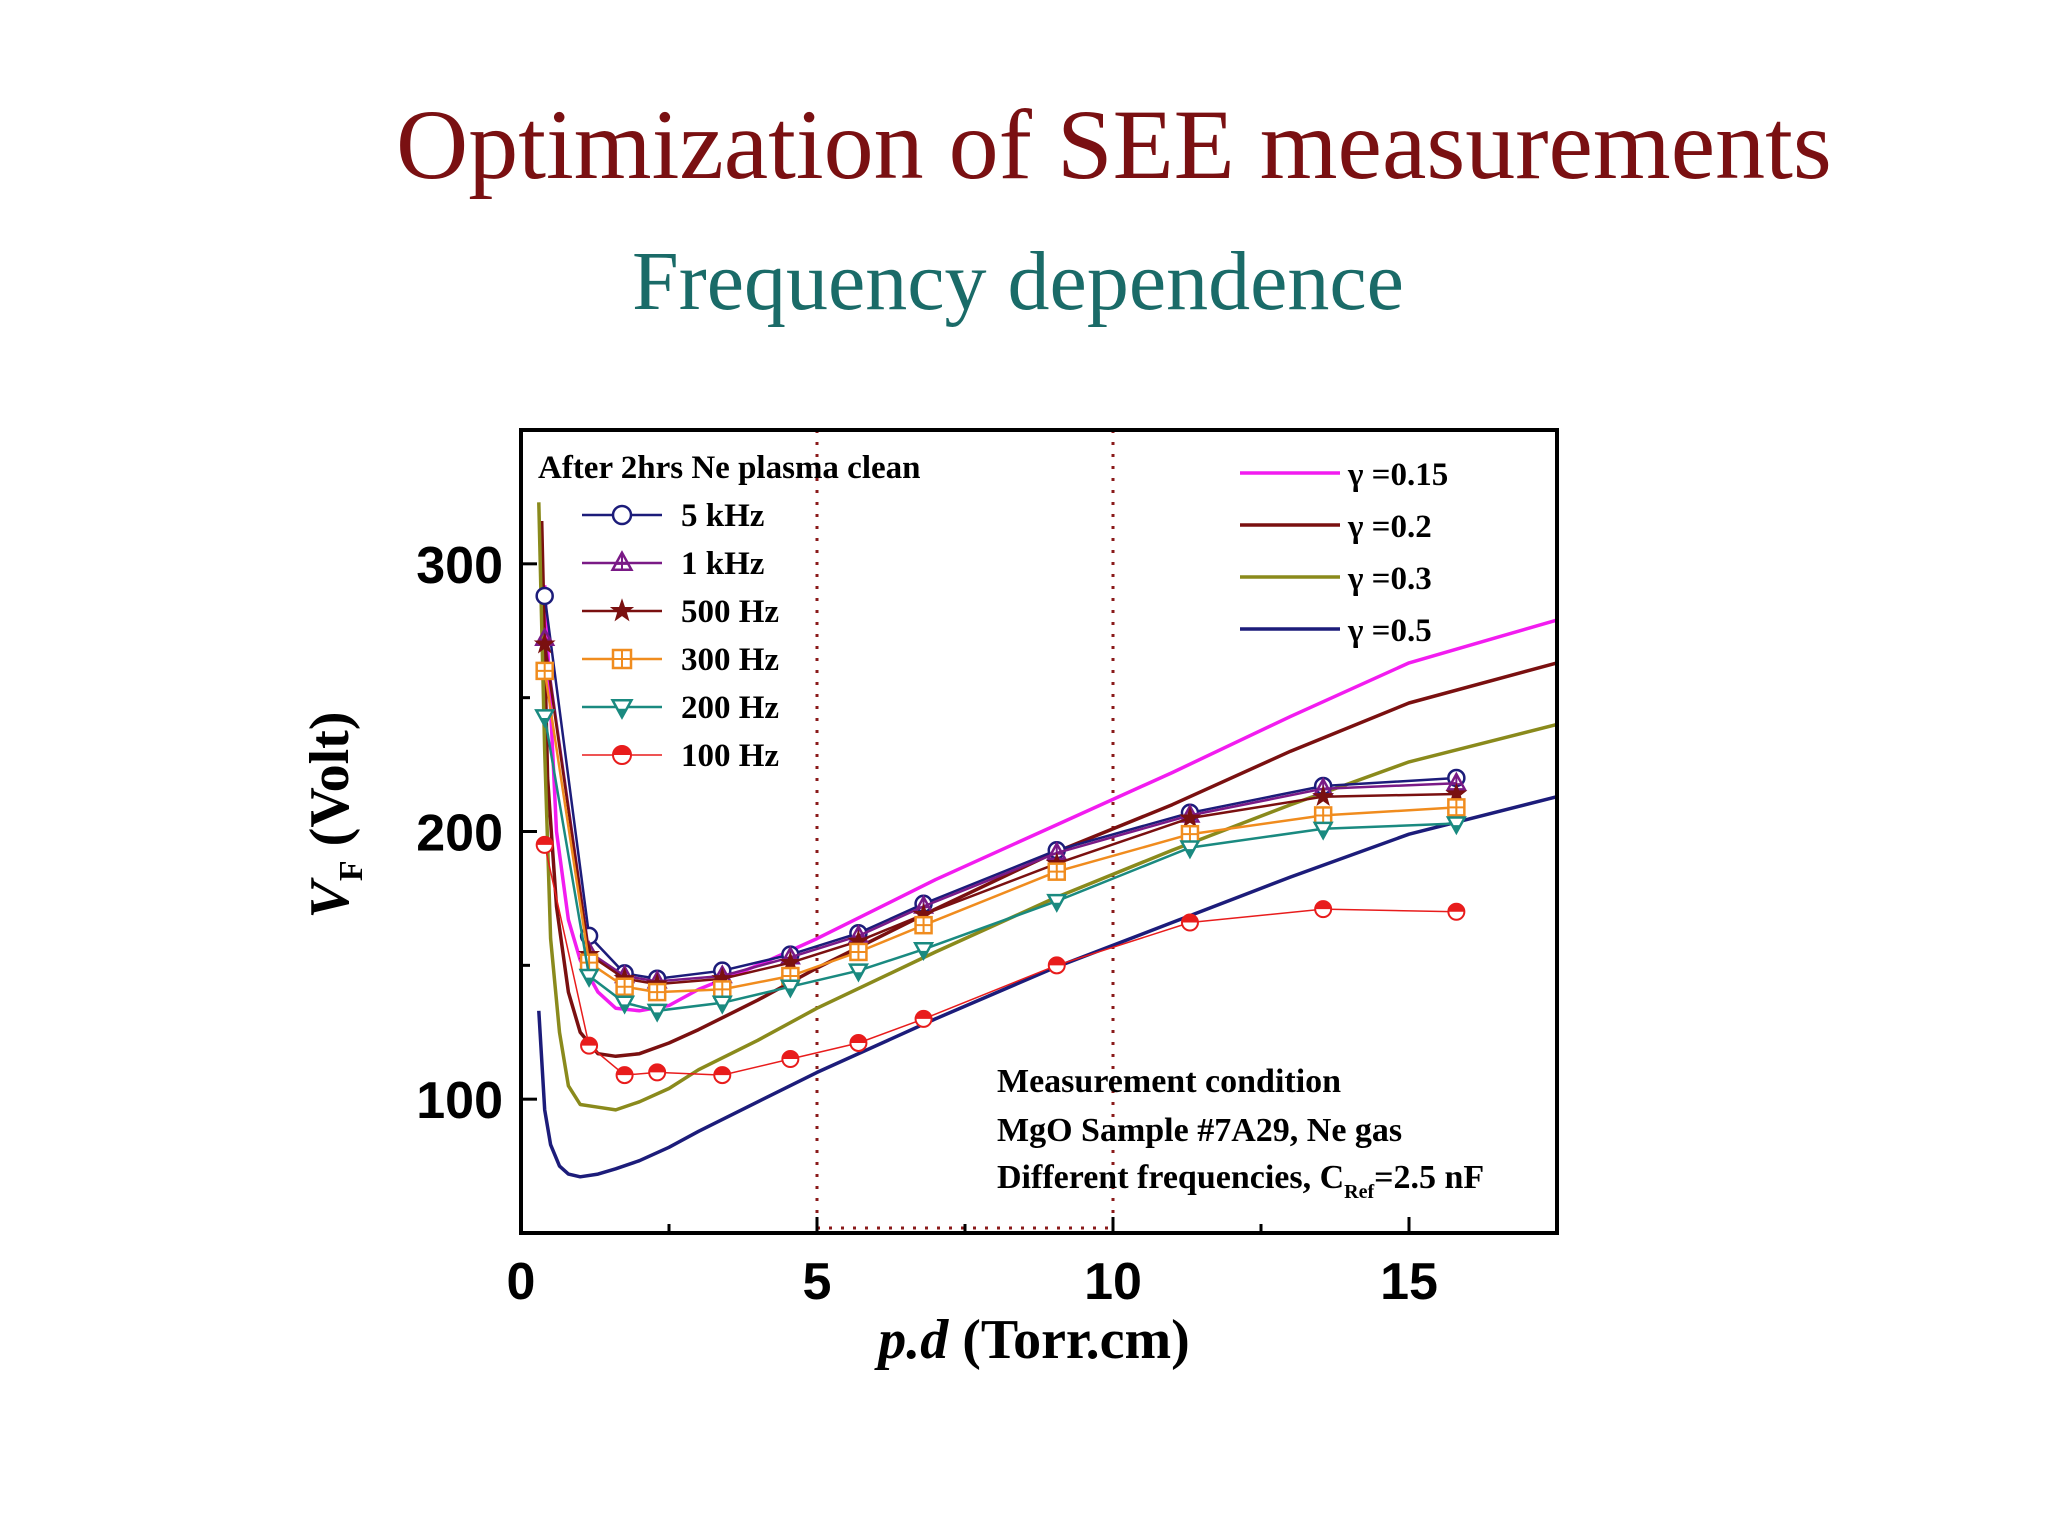 The height and width of the screenshot is (1534, 2048). What do you see at coordinates (334, 815) in the screenshot?
I see `y-axis-title: VF (Volt)` at bounding box center [334, 815].